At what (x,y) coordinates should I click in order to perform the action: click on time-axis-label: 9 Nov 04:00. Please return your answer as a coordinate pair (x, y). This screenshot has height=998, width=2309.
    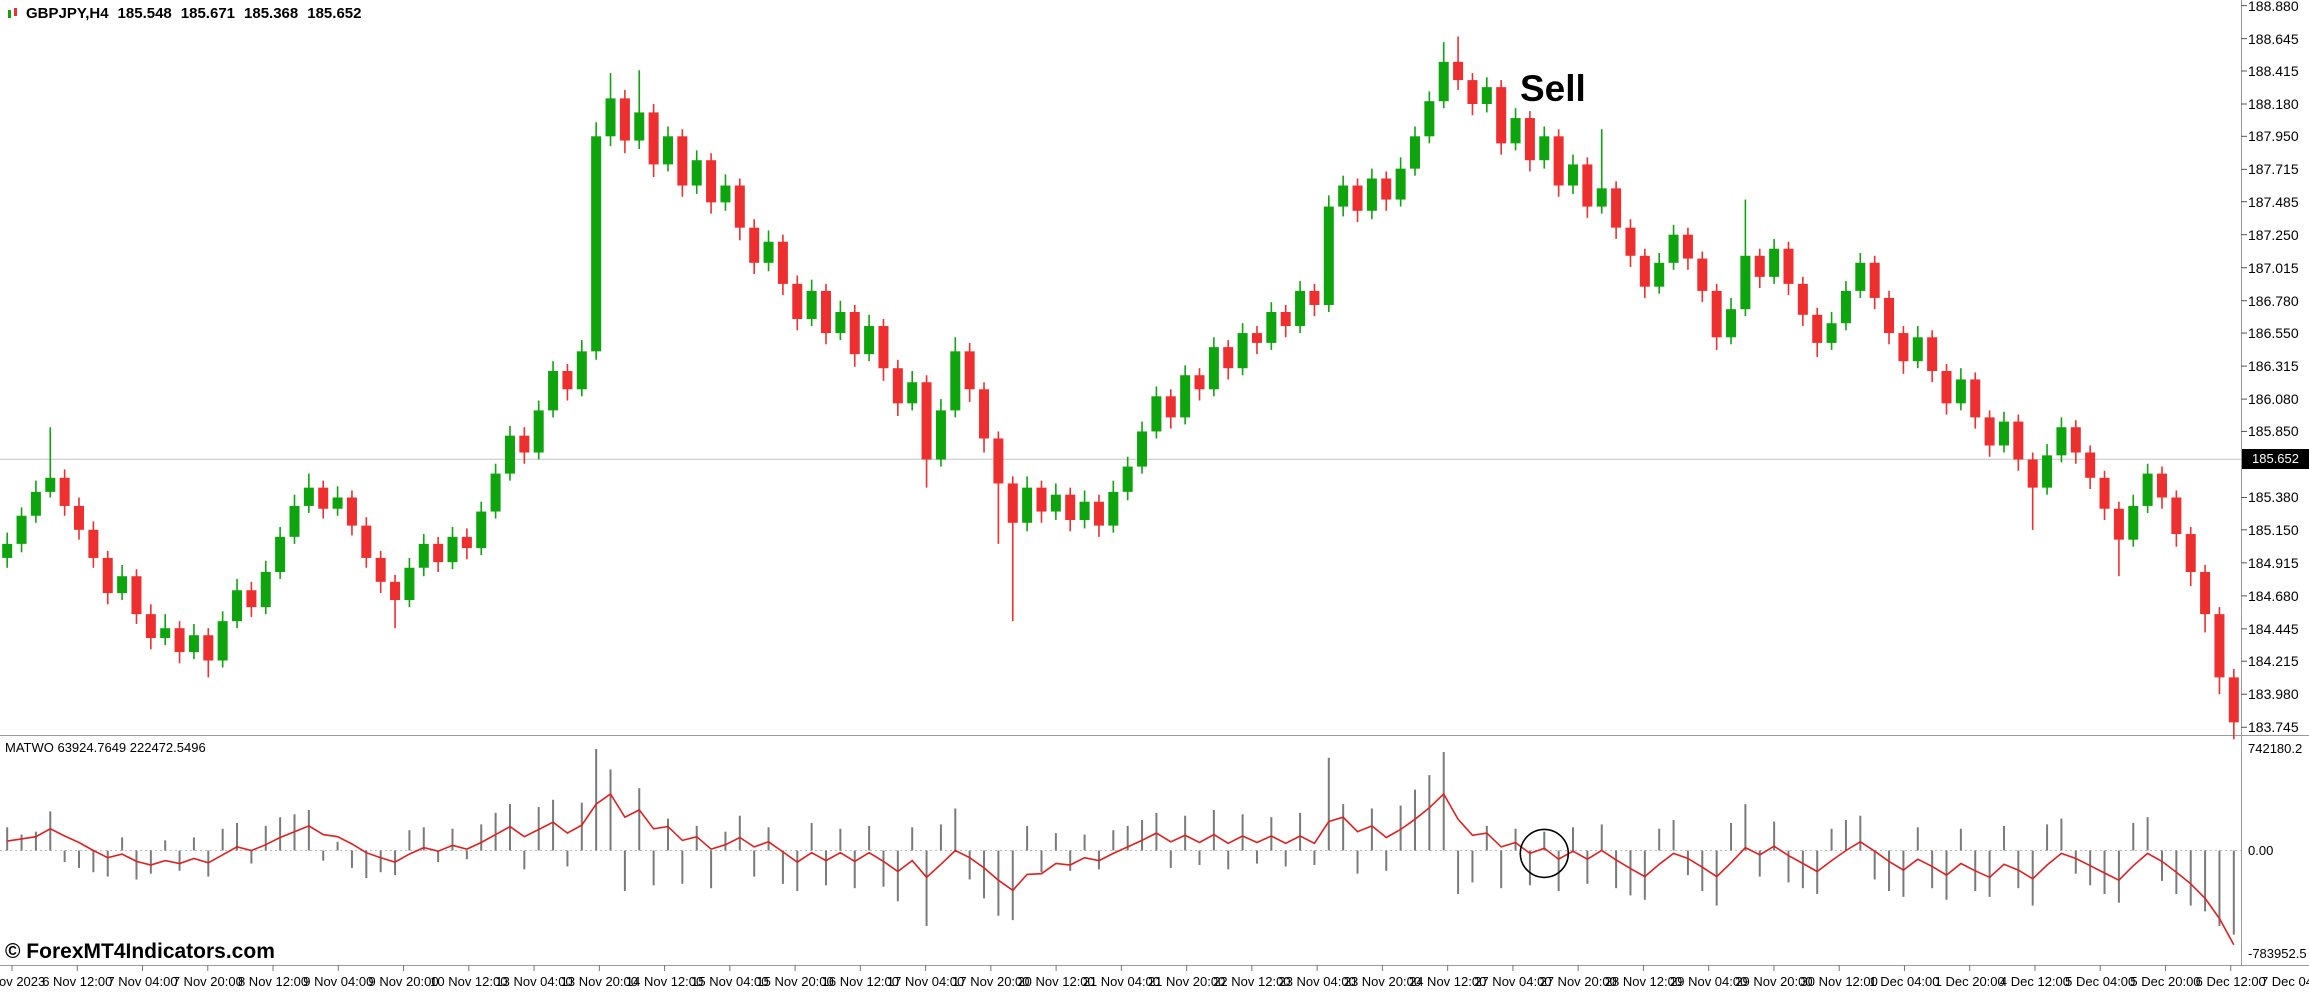
    Looking at the image, I should click on (338, 981).